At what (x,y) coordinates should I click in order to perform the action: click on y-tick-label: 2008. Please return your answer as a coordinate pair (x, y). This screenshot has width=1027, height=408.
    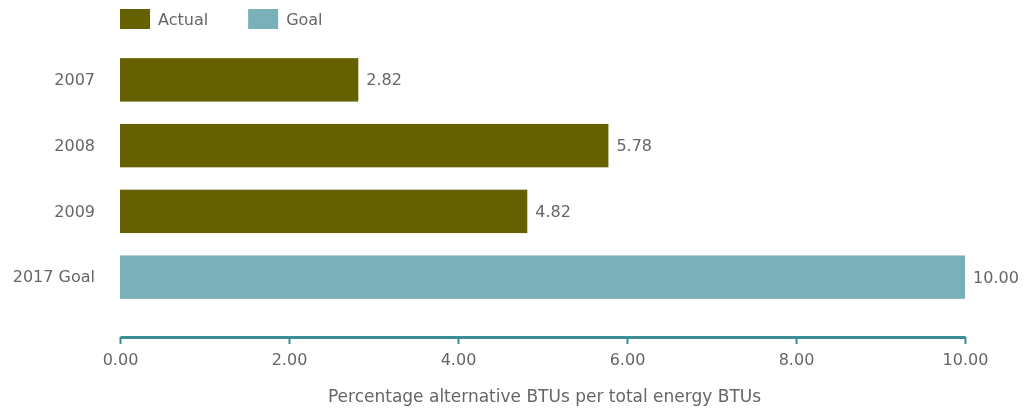
    Looking at the image, I should click on (74, 145).